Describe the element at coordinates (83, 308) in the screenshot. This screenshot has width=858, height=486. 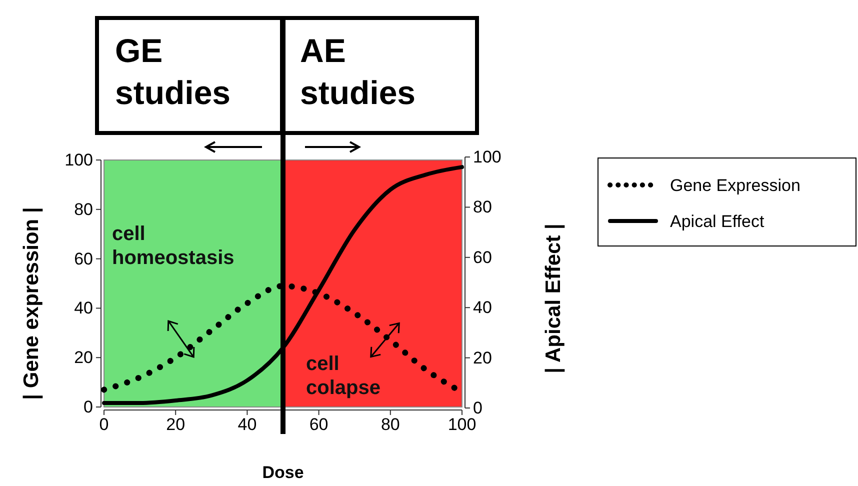
I see `y-tick-label: 40` at that location.